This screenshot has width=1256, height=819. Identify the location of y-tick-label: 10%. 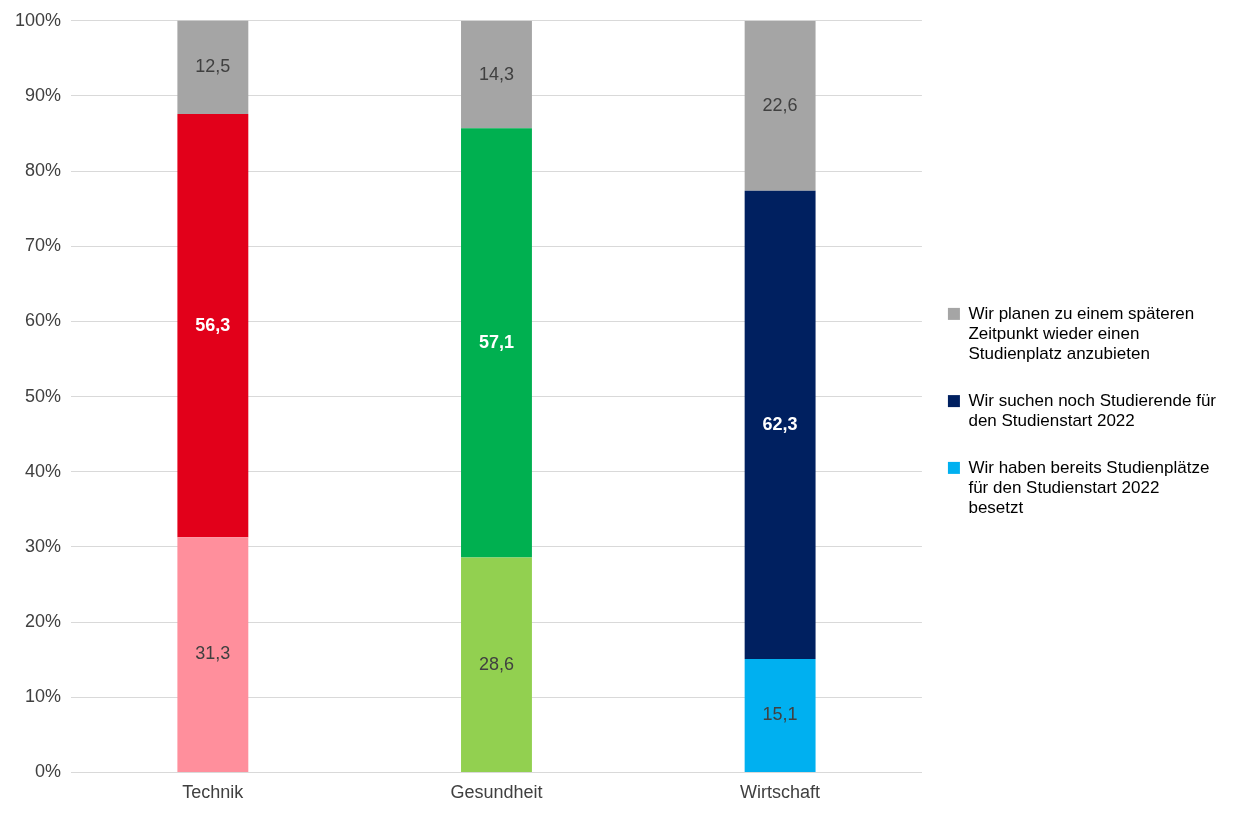
(43, 696).